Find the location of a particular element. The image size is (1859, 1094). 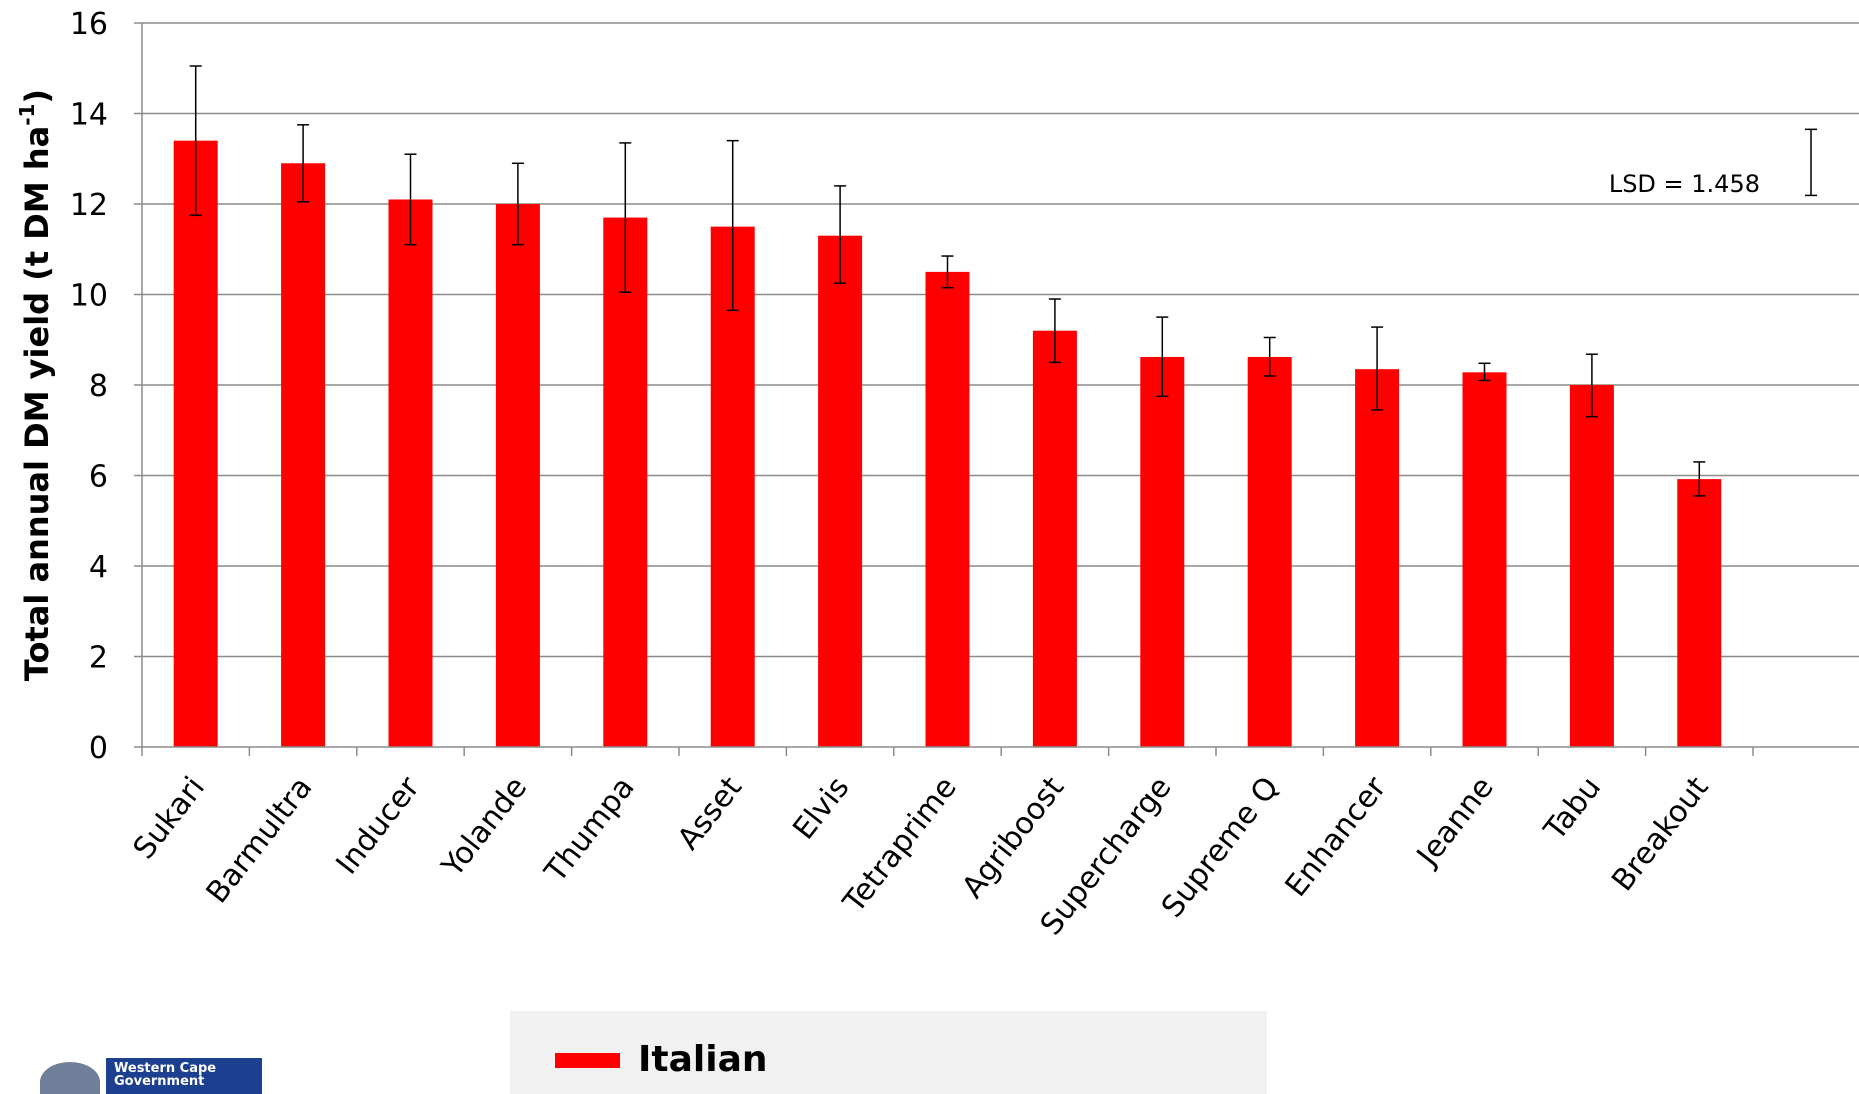

y-axis-title-superscript: -1 is located at coordinates (27, 115).